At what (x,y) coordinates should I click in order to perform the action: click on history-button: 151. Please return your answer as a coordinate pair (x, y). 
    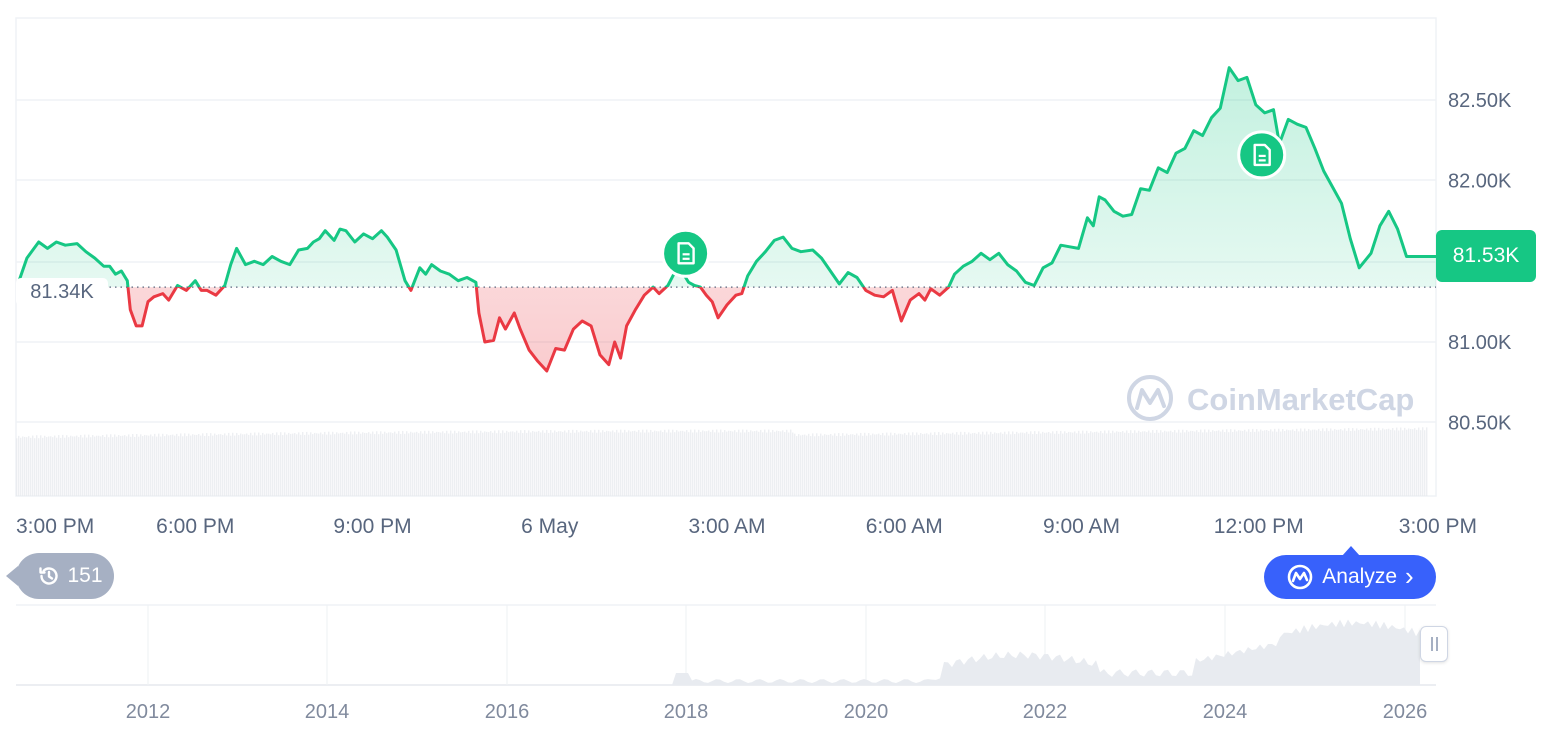
    Looking at the image, I should click on (60, 576).